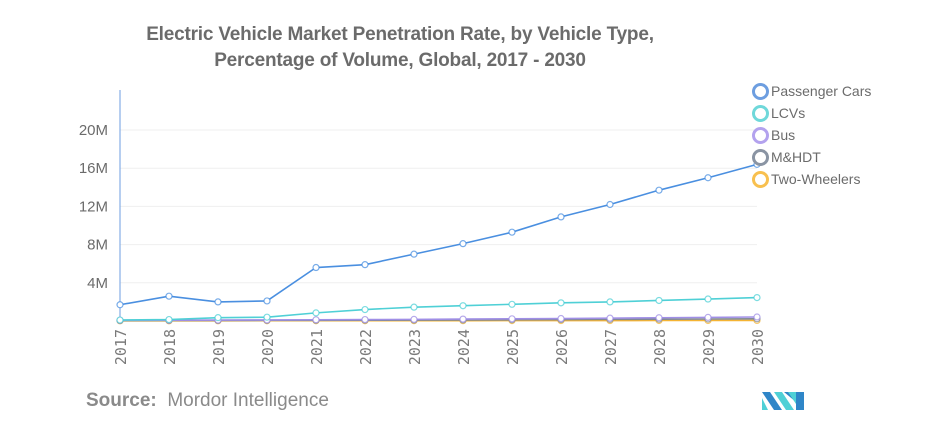 The height and width of the screenshot is (428, 932). What do you see at coordinates (366, 347) in the screenshot?
I see `x-tick-label: 2022` at bounding box center [366, 347].